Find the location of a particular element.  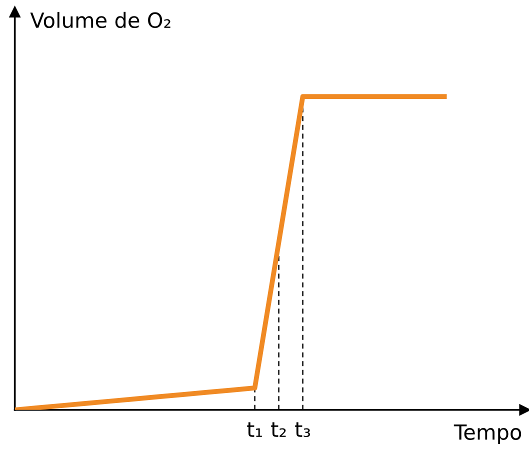

x-tick-label: t₃ is located at coordinates (302, 430).